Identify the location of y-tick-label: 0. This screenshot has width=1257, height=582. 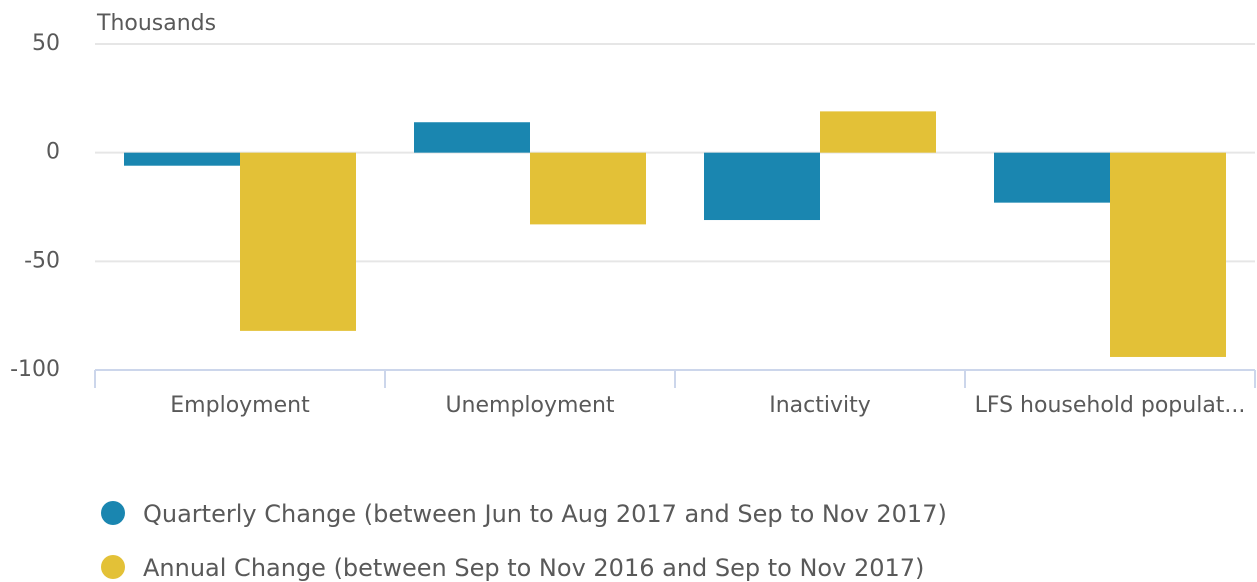
(53, 152).